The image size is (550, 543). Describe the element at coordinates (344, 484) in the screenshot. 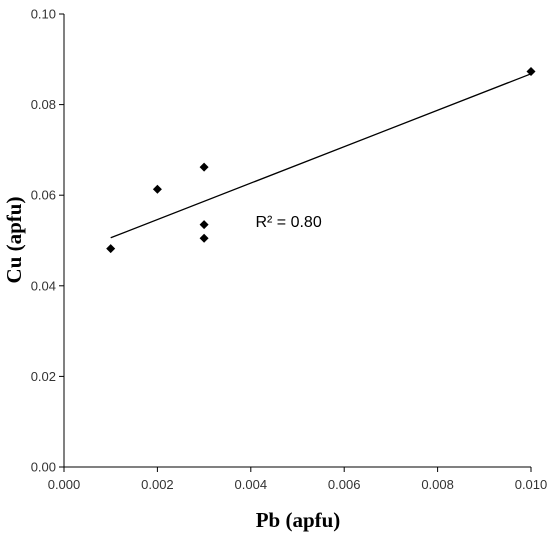

I see `x-tick-label: 0.006` at that location.